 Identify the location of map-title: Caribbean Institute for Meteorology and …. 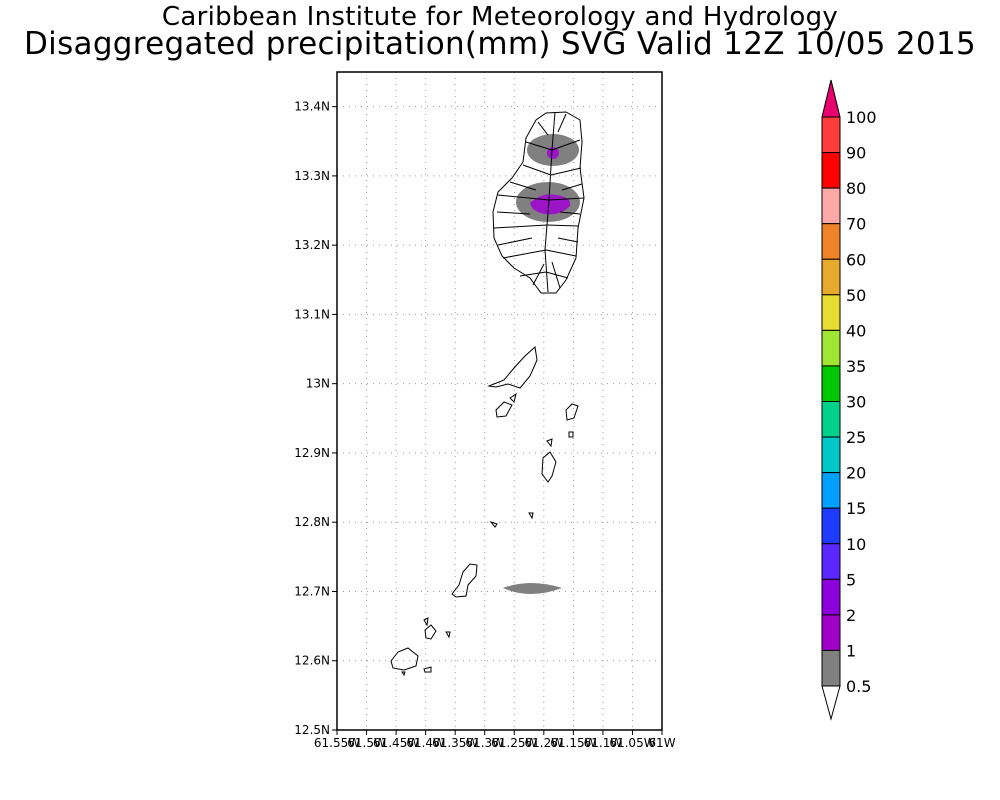
(500, 17).